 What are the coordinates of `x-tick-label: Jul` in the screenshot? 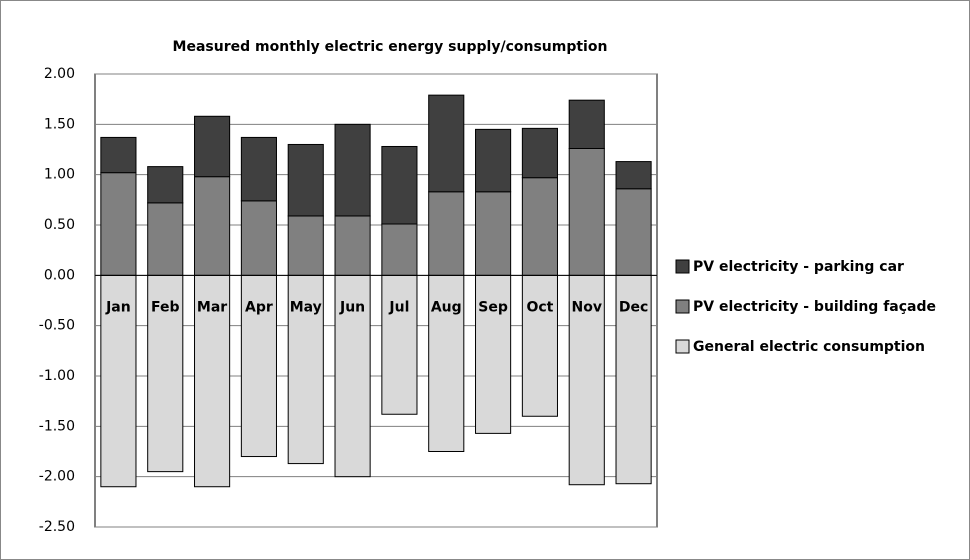 It's located at (398, 307).